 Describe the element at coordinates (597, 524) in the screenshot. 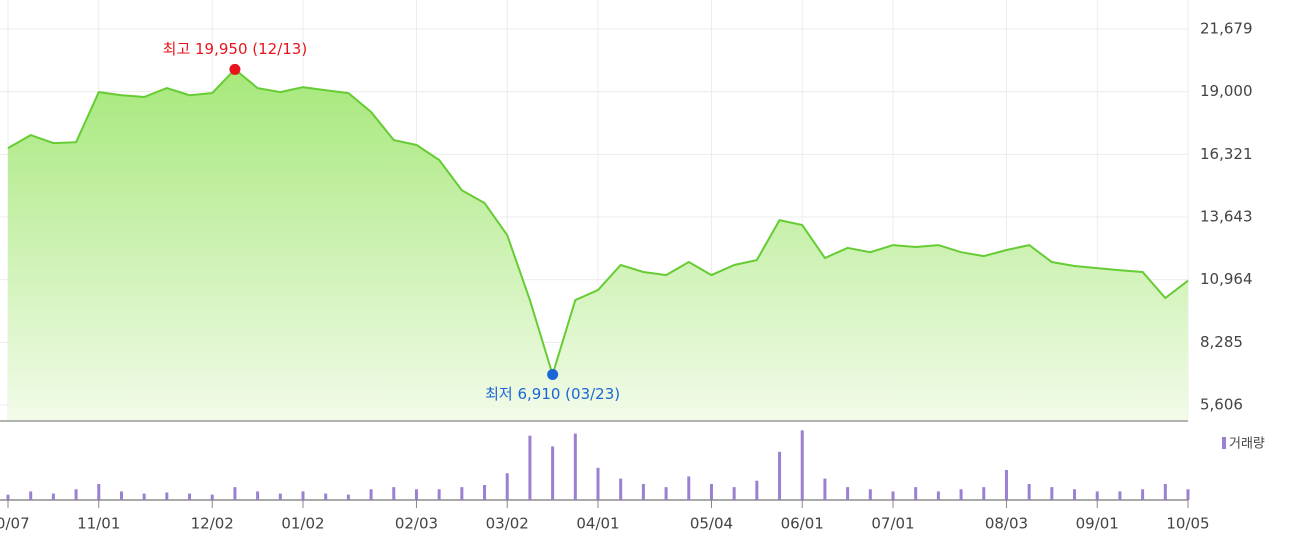

I see `x-tick-label: 04/01` at that location.